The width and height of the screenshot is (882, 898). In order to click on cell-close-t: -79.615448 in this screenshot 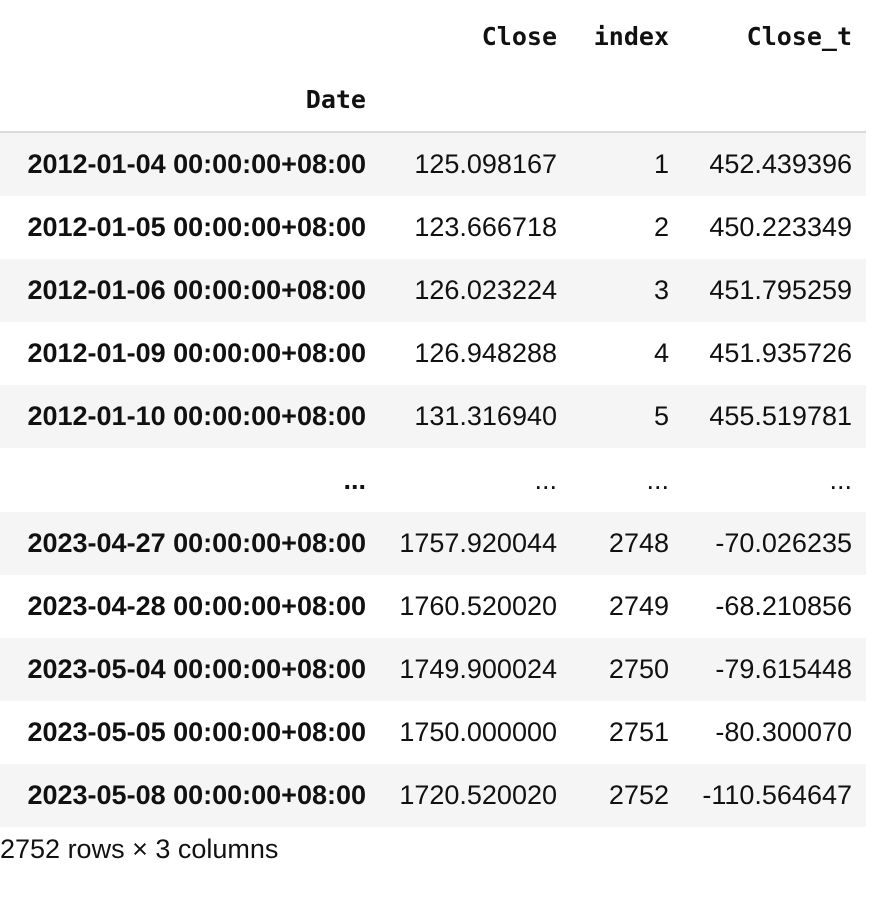, I will do `click(783, 669)`.